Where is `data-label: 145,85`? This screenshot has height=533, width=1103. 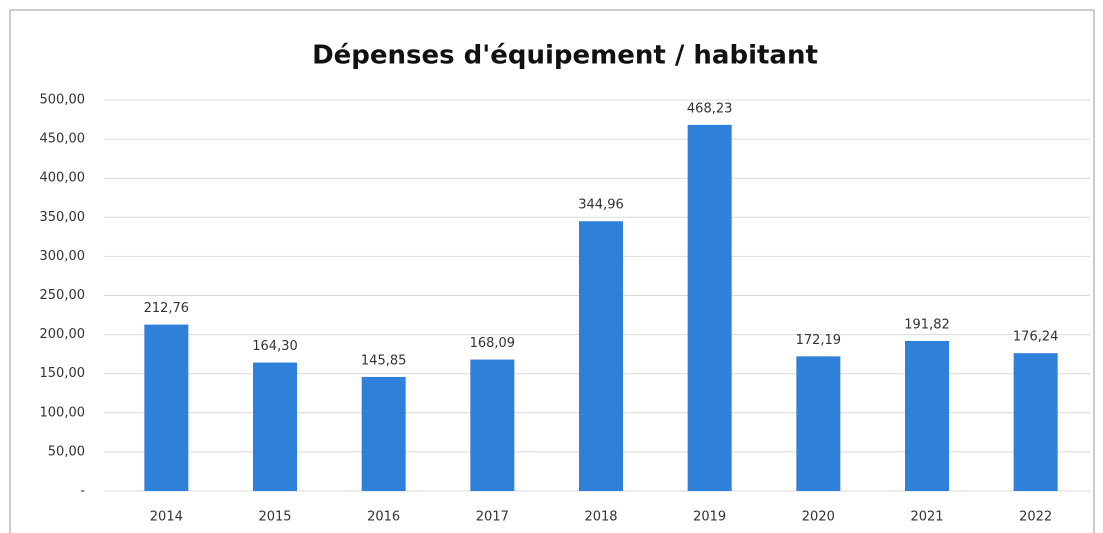
data-label: 145,85 is located at coordinates (384, 360).